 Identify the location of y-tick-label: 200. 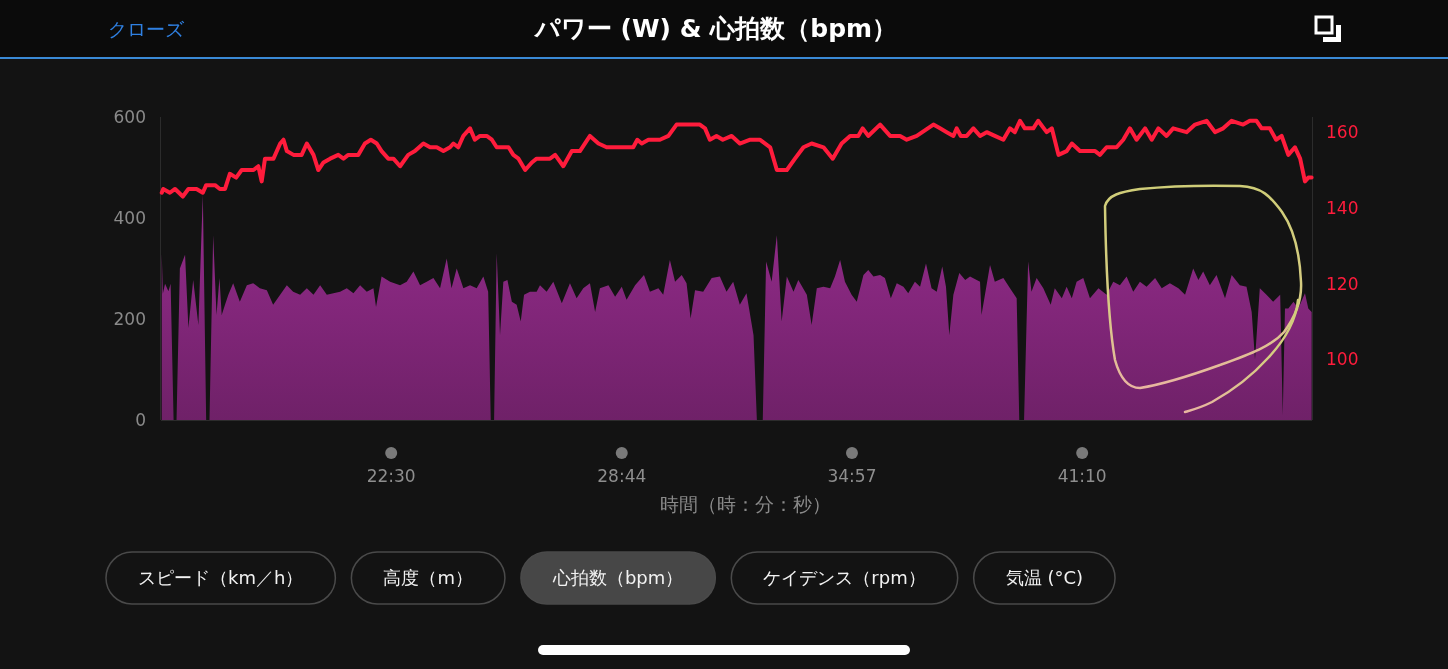
(129, 318).